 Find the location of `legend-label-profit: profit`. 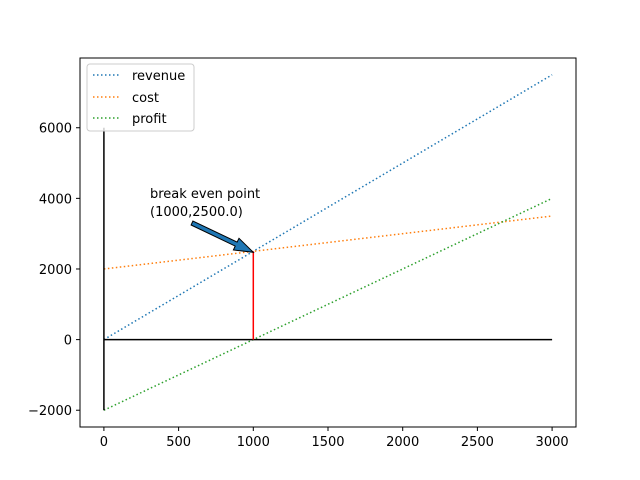

legend-label-profit: profit is located at coordinates (149, 119).